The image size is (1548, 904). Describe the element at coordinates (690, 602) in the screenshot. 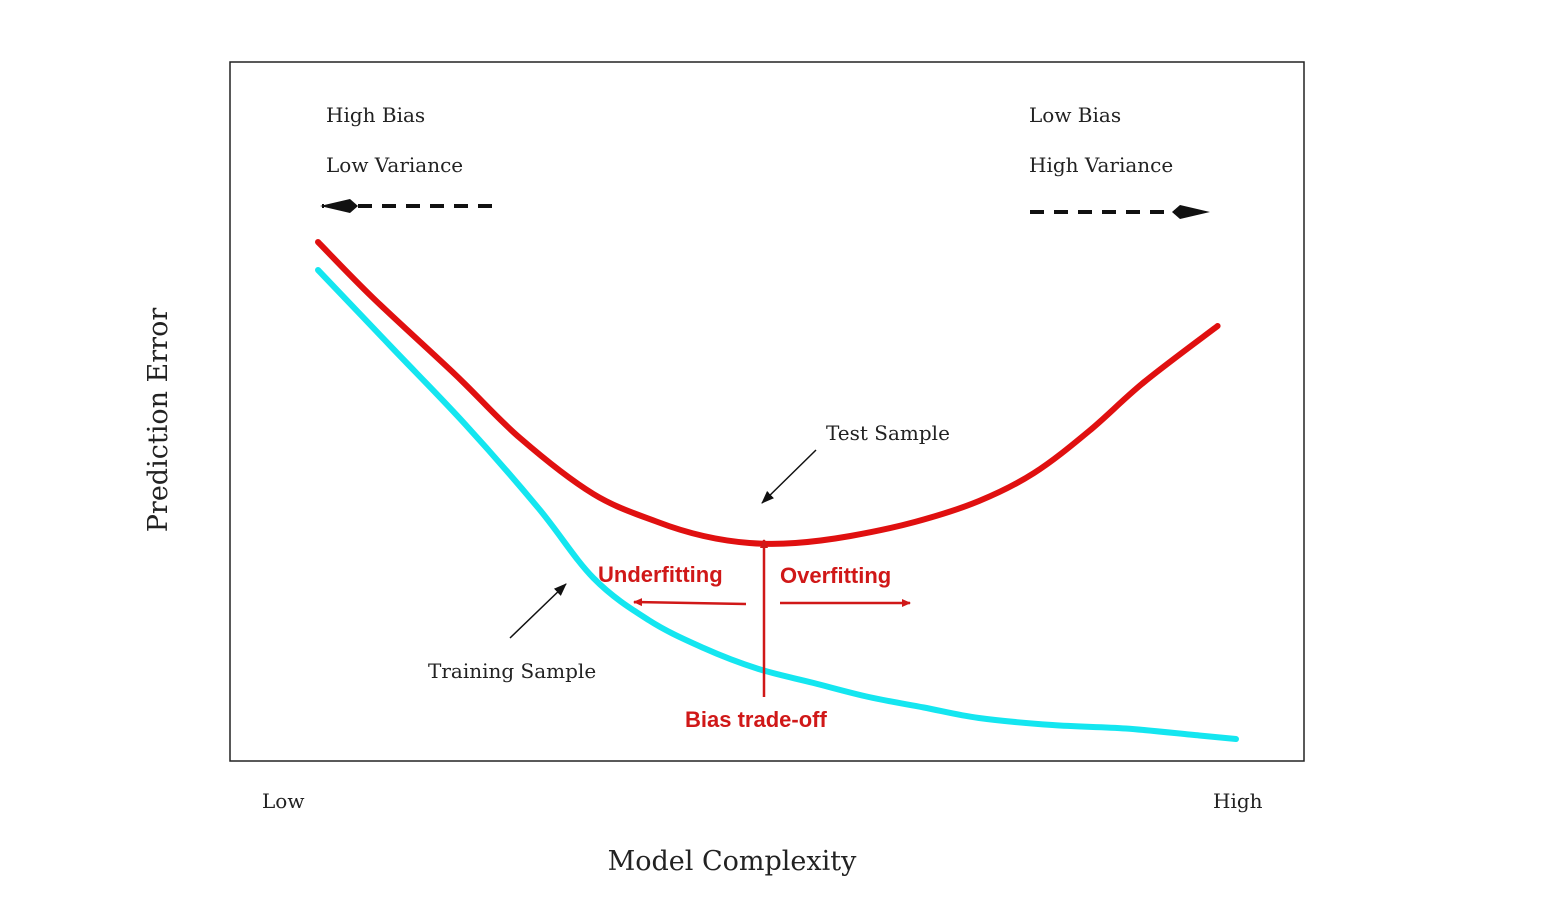

I see `arrow-underfitting` at that location.